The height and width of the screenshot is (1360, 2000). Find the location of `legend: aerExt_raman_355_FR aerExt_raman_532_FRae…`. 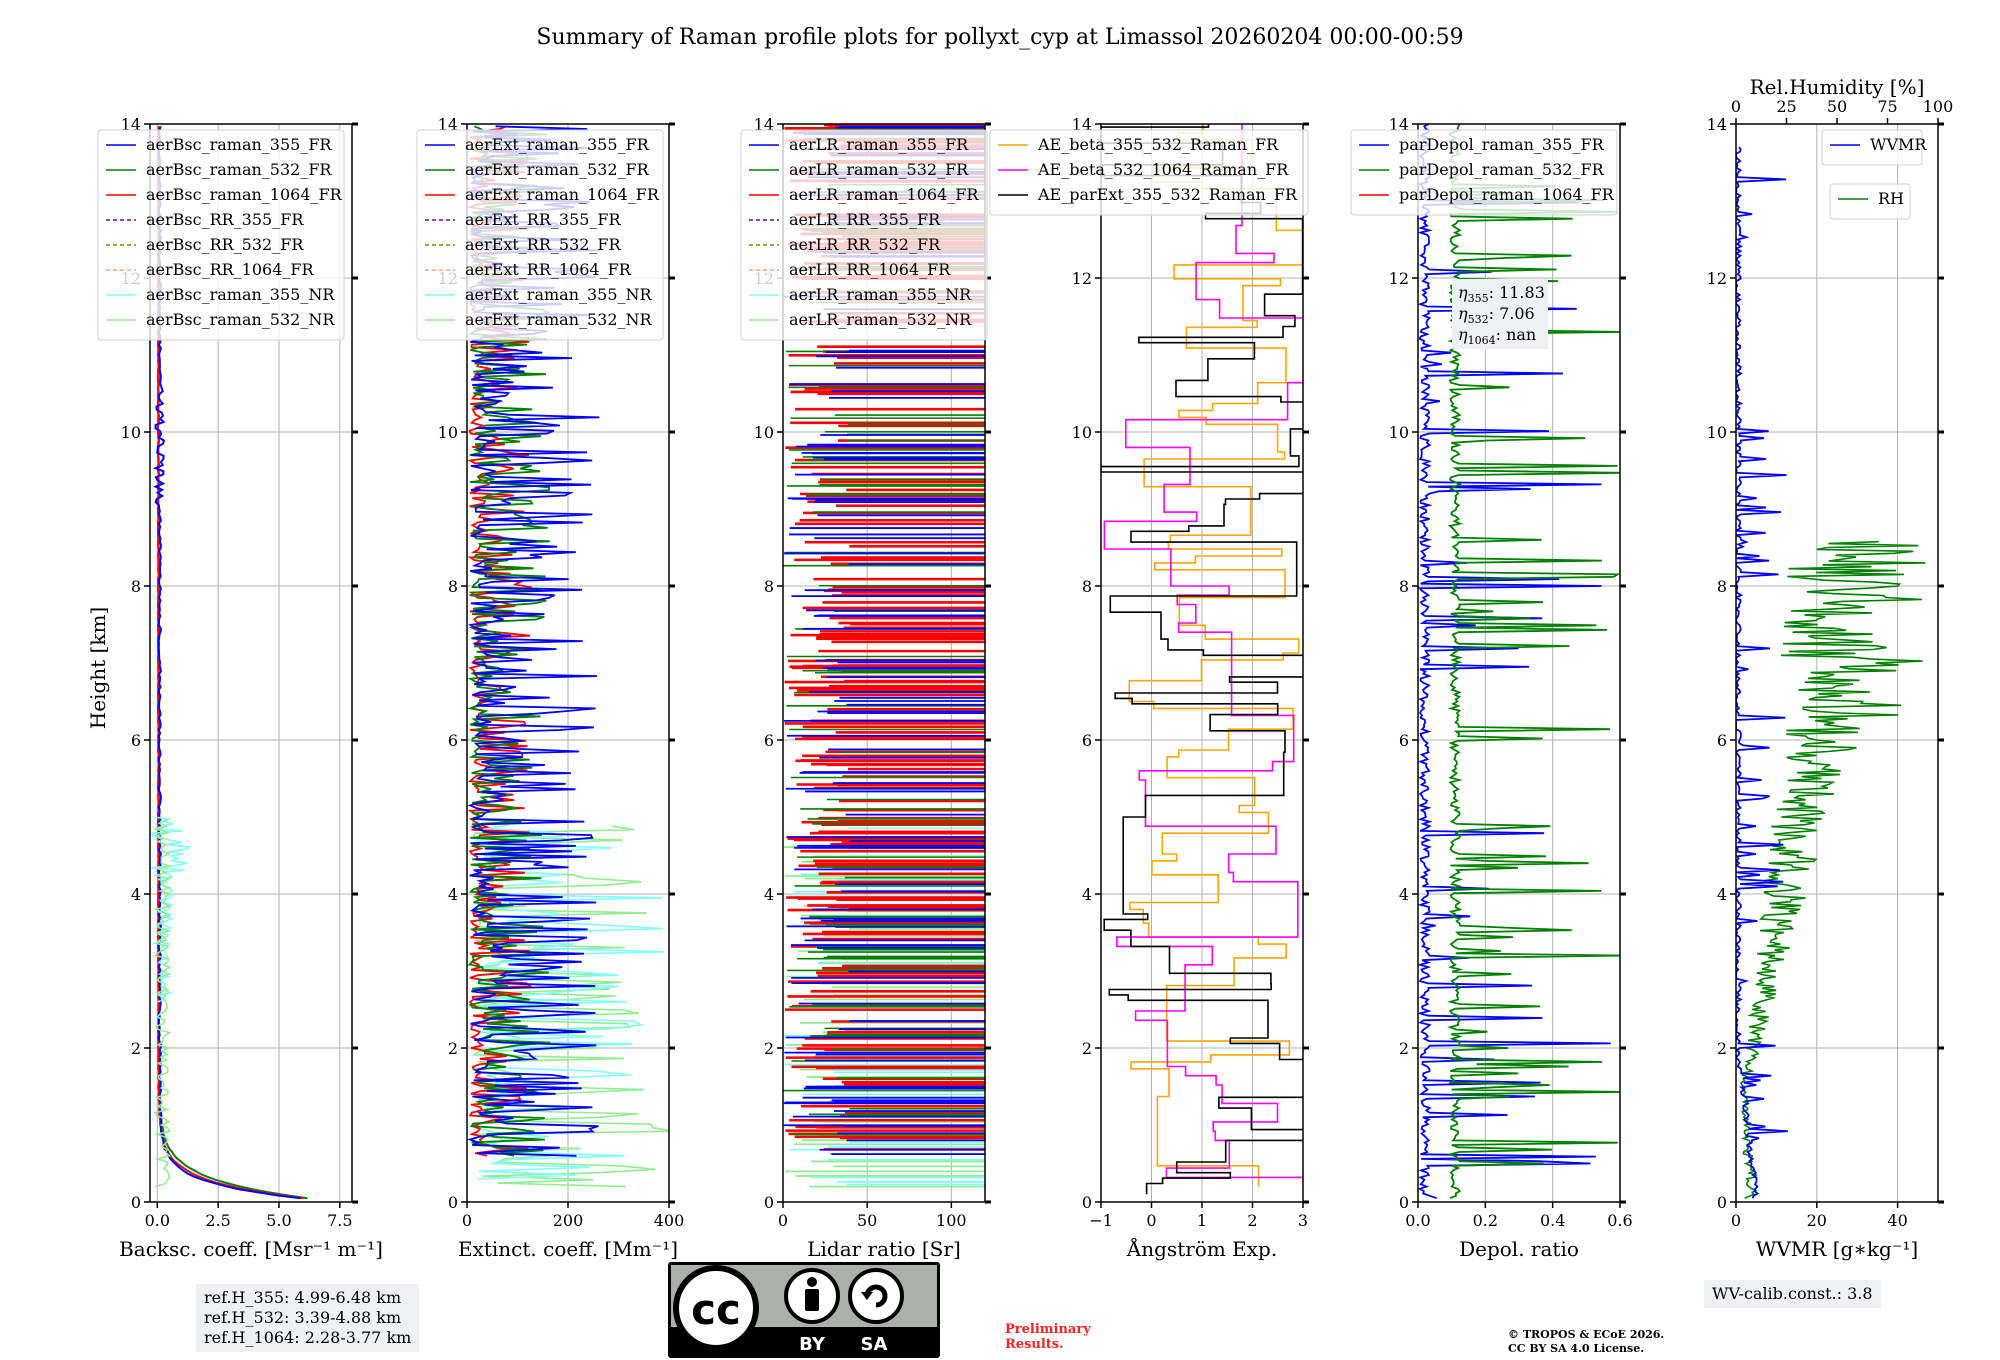

legend: aerExt_raman_355_FR aerExt_raman_532_FRae… is located at coordinates (540, 235).